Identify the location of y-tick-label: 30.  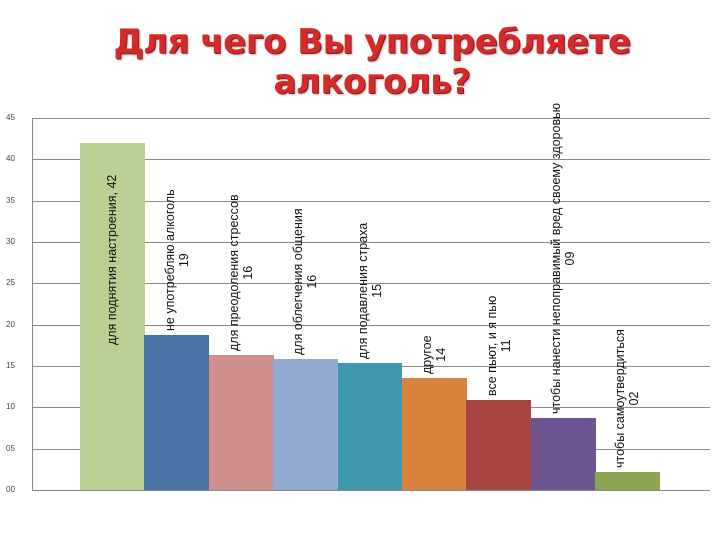
(10, 241).